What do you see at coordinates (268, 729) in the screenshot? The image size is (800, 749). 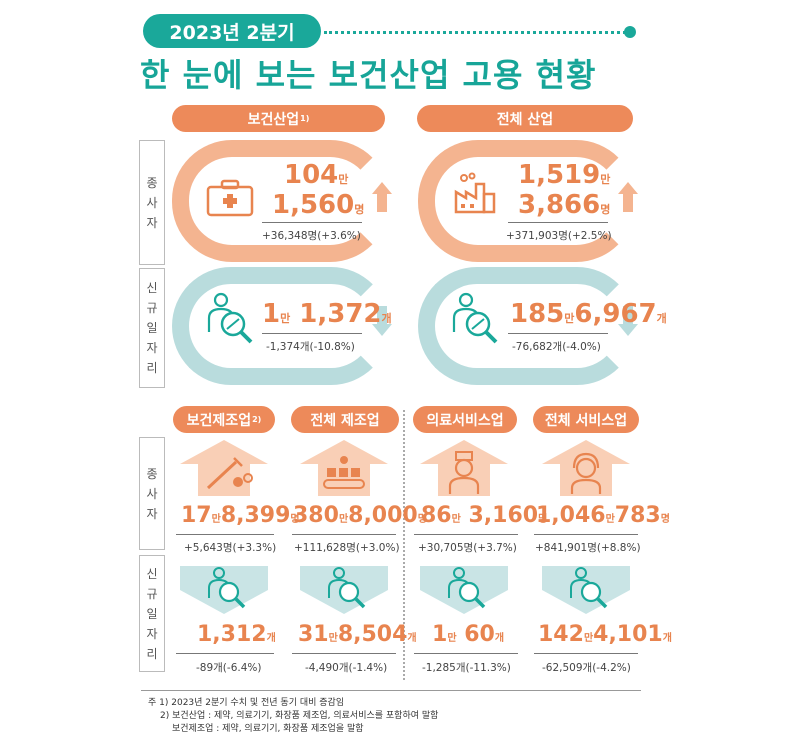 I see `footnote-3: 보건제조업 : 제약, 의료기기, 화장품 제조업을 말함` at bounding box center [268, 729].